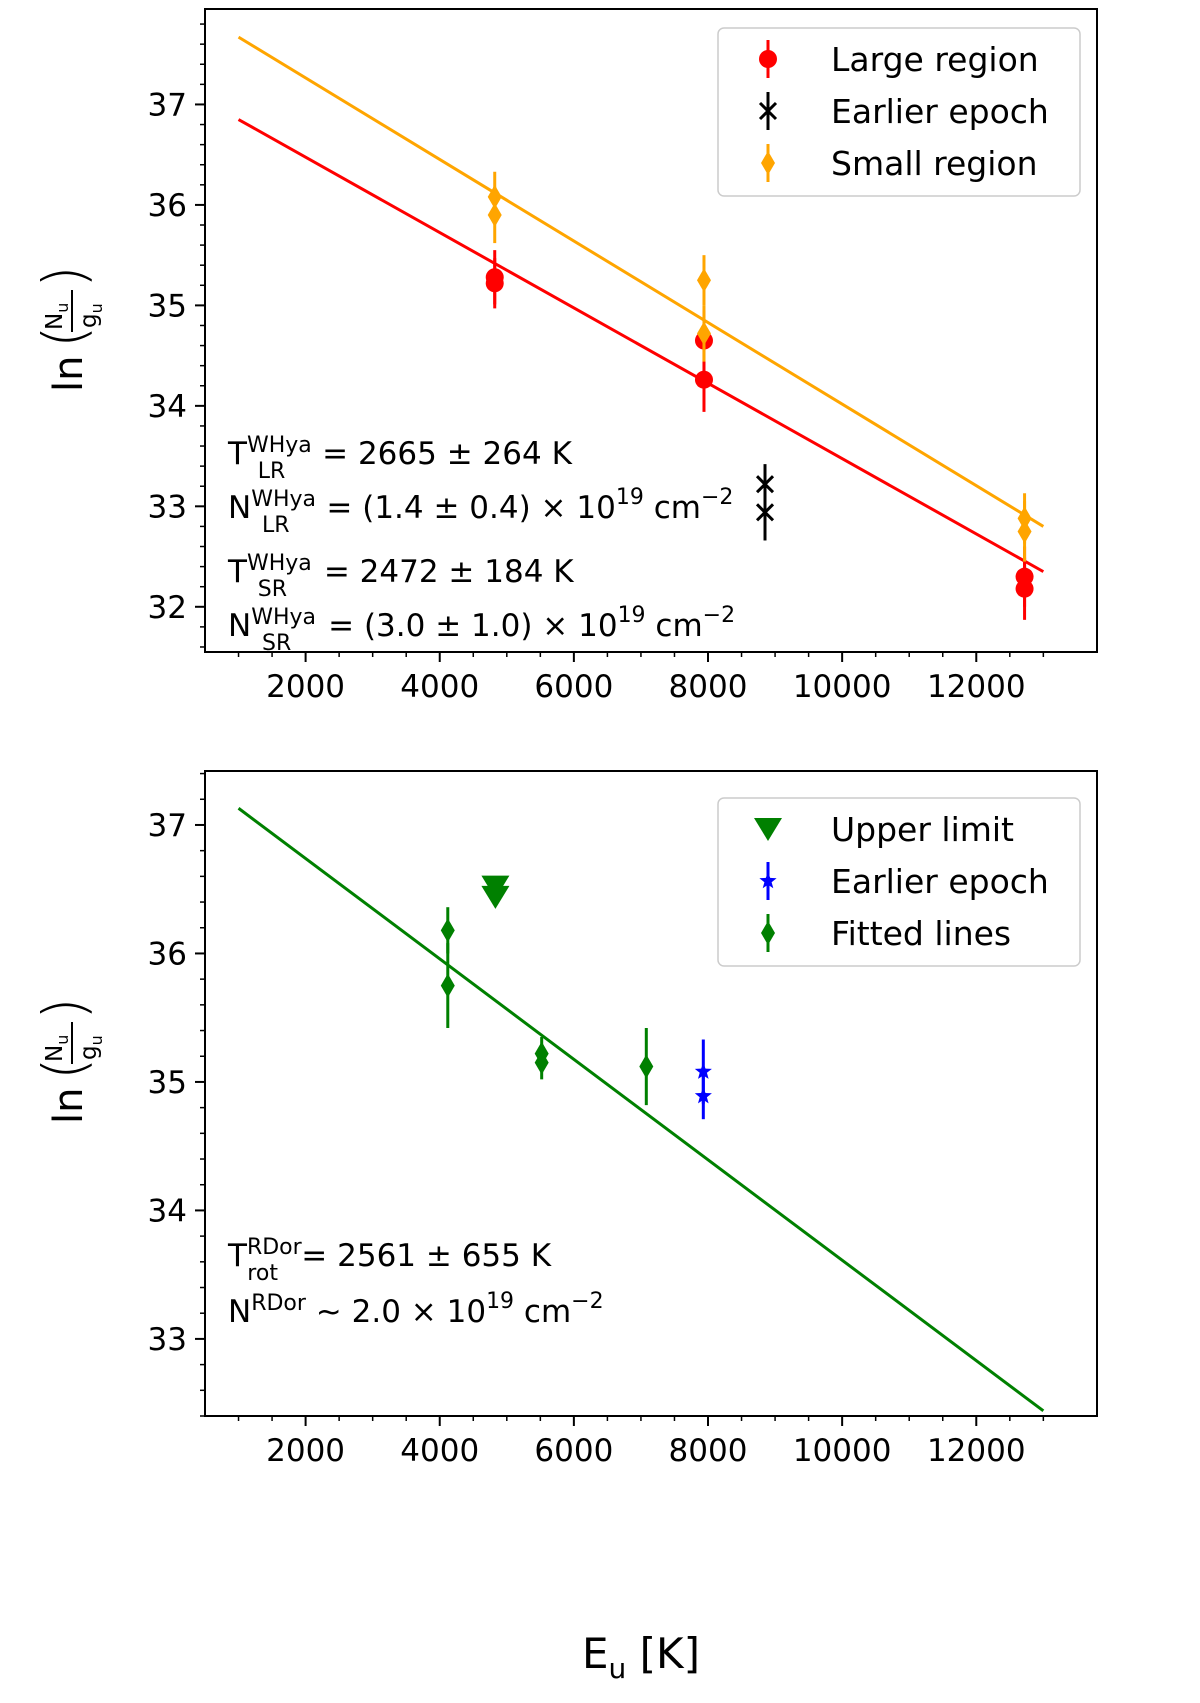  What do you see at coordinates (921, 933) in the screenshot?
I see `legend-label-fitted-lines: Fitted lines` at bounding box center [921, 933].